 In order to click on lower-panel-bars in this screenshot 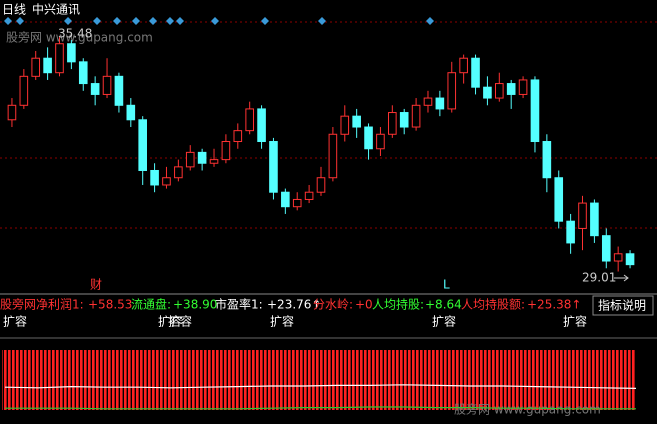, I will do `click(319, 380)`.